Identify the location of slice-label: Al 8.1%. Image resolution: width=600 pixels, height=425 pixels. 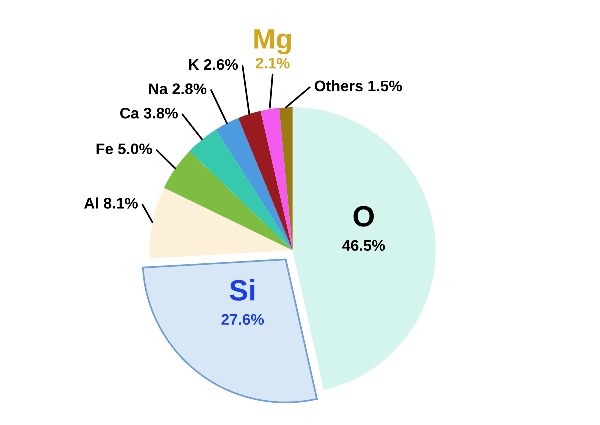
(111, 203).